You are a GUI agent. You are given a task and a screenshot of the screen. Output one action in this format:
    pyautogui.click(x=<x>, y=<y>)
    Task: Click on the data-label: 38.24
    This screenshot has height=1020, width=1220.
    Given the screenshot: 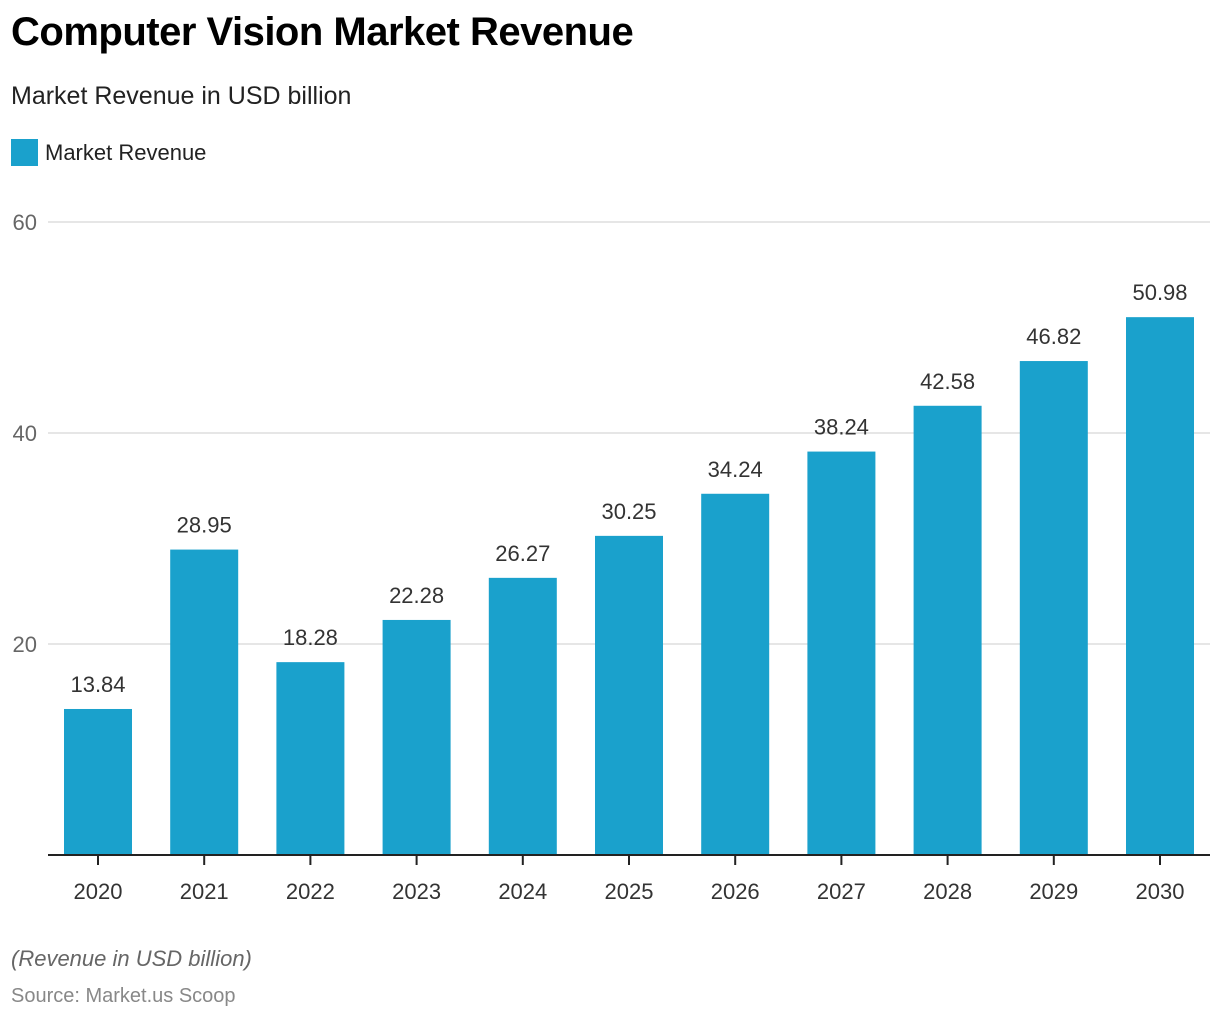 What is the action you would take?
    pyautogui.click(x=841, y=427)
    